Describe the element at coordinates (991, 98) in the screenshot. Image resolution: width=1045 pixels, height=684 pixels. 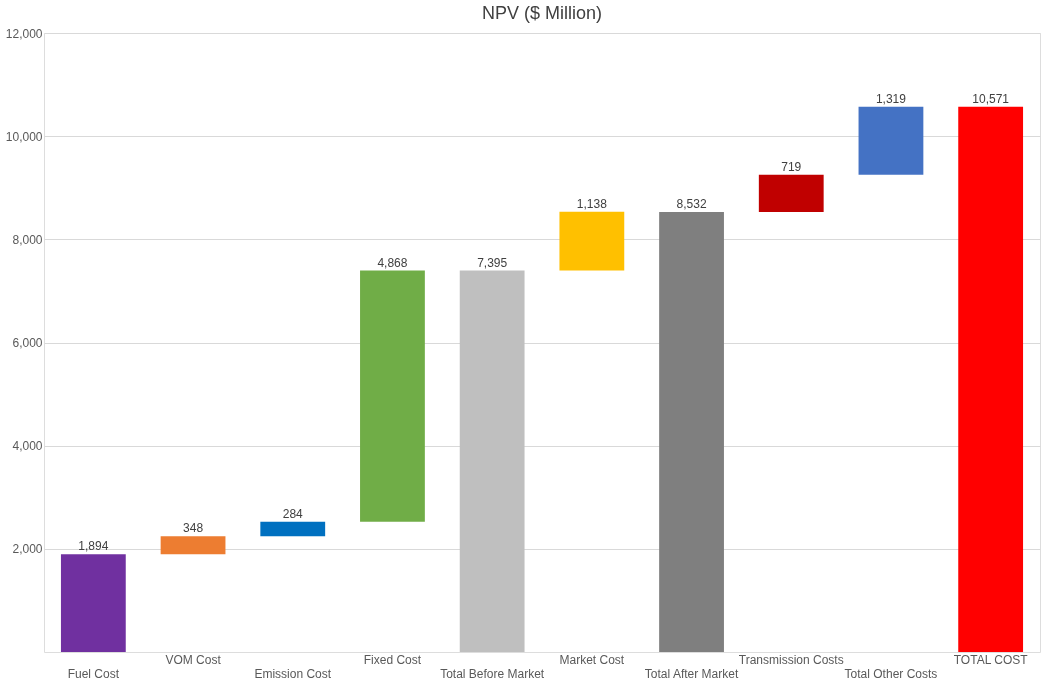
I see `data-label: 10,571` at that location.